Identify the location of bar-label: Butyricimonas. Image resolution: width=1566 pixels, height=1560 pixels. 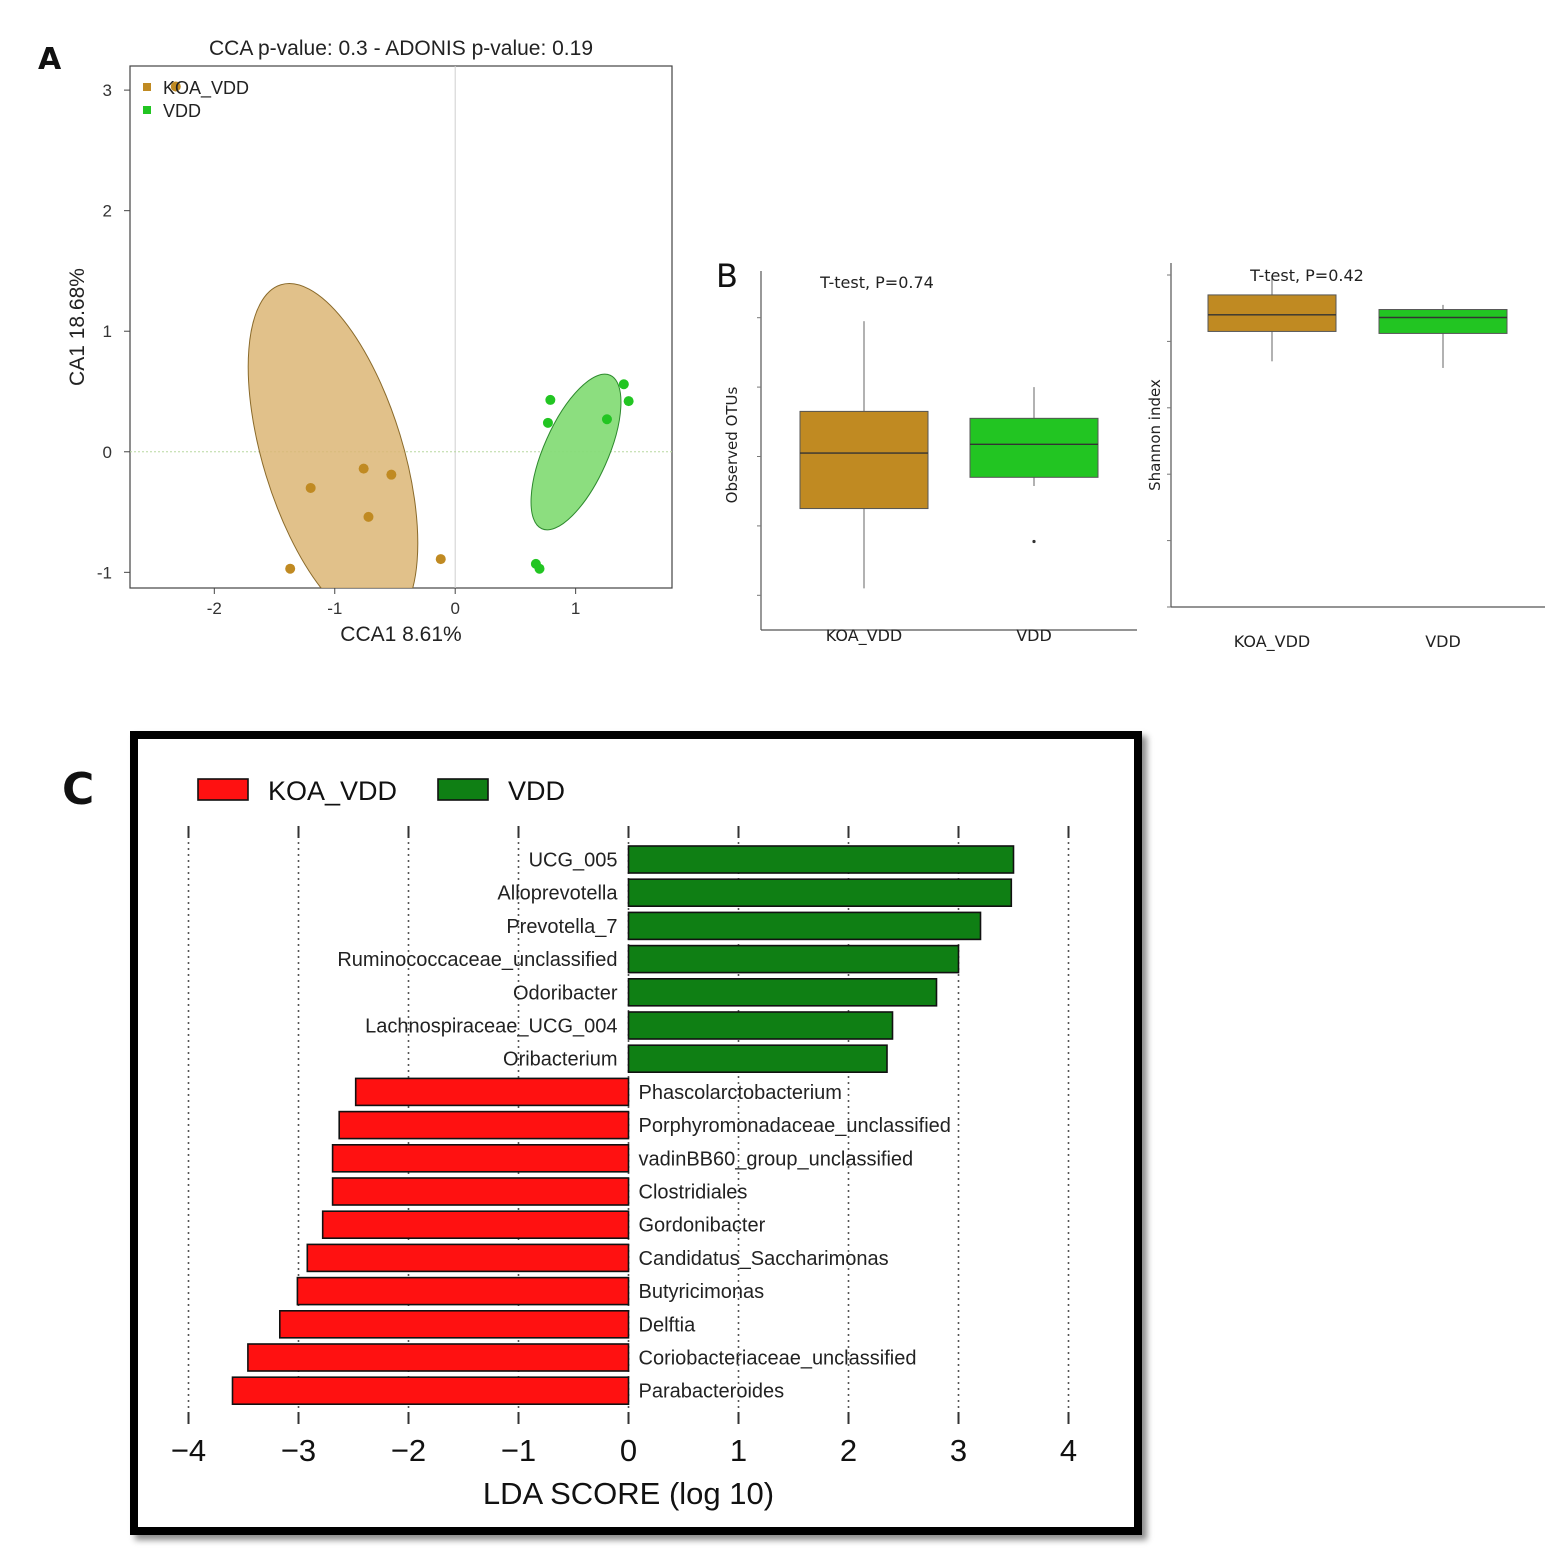
(702, 1292).